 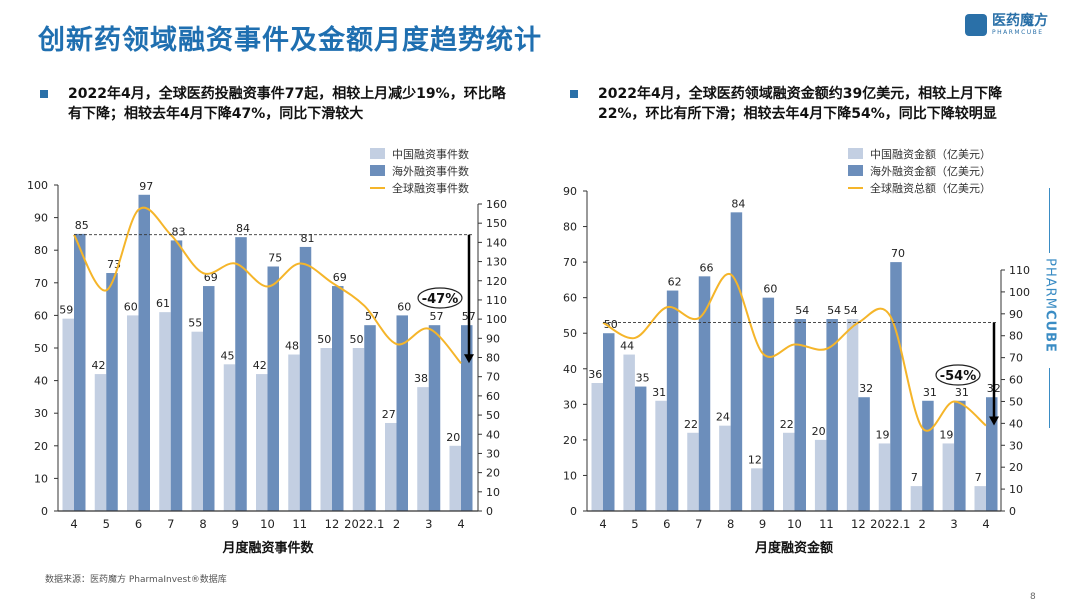 I want to click on label-overseas: 85, so click(x=82, y=225).